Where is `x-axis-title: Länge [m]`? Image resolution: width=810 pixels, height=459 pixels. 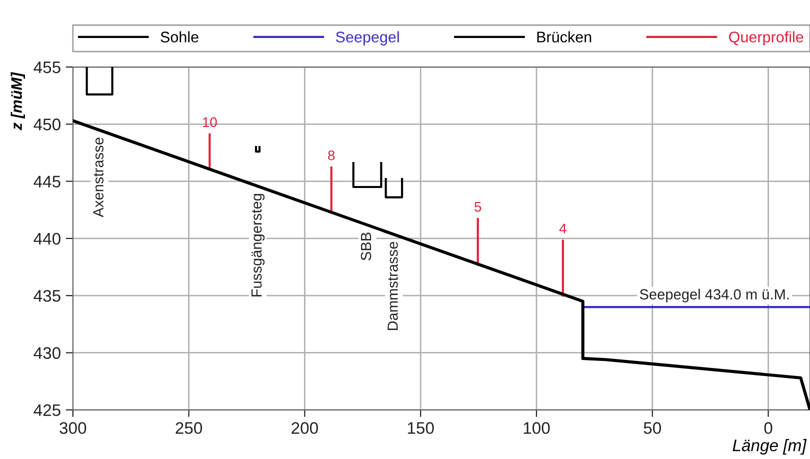
x-axis-title: Länge [m] is located at coordinates (769, 447).